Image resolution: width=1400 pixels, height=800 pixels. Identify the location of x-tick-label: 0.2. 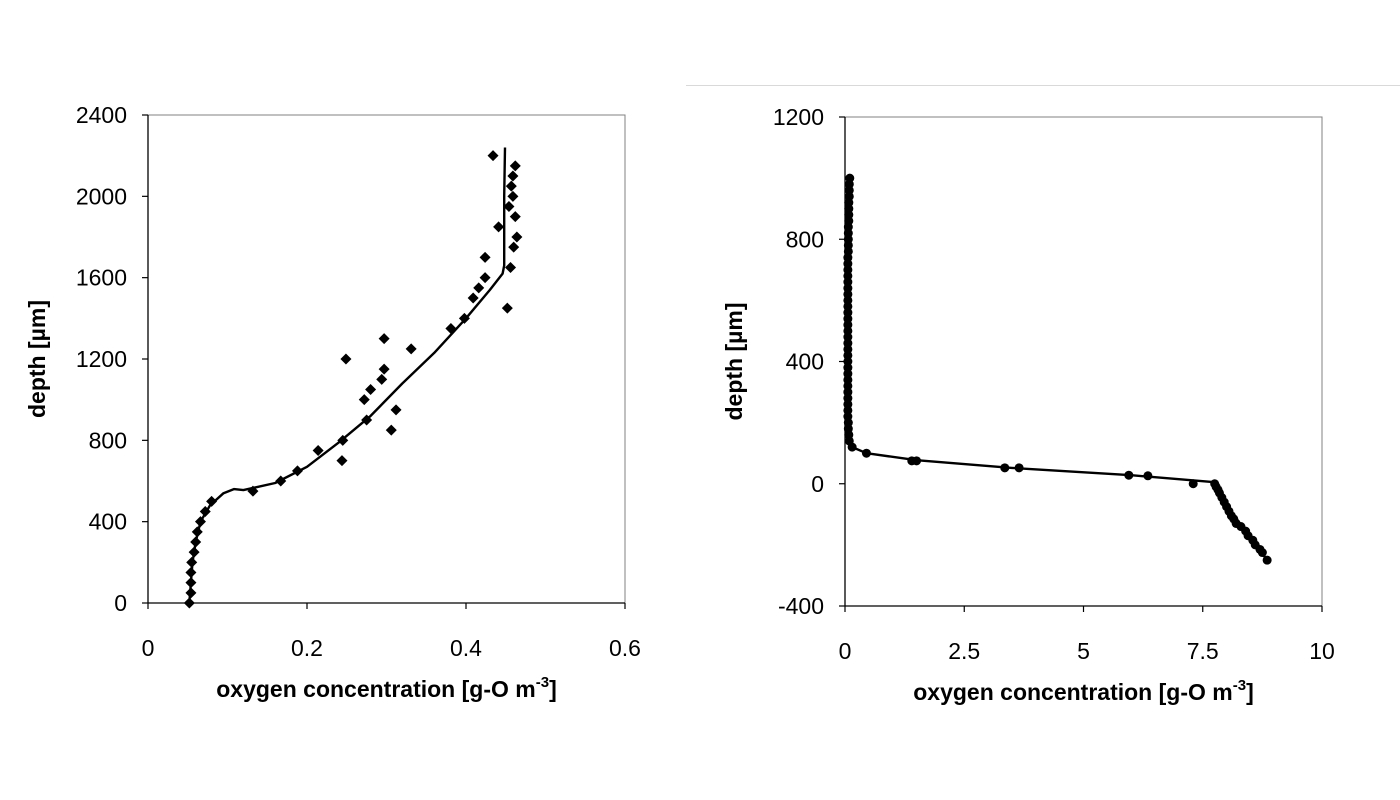
(307, 648).